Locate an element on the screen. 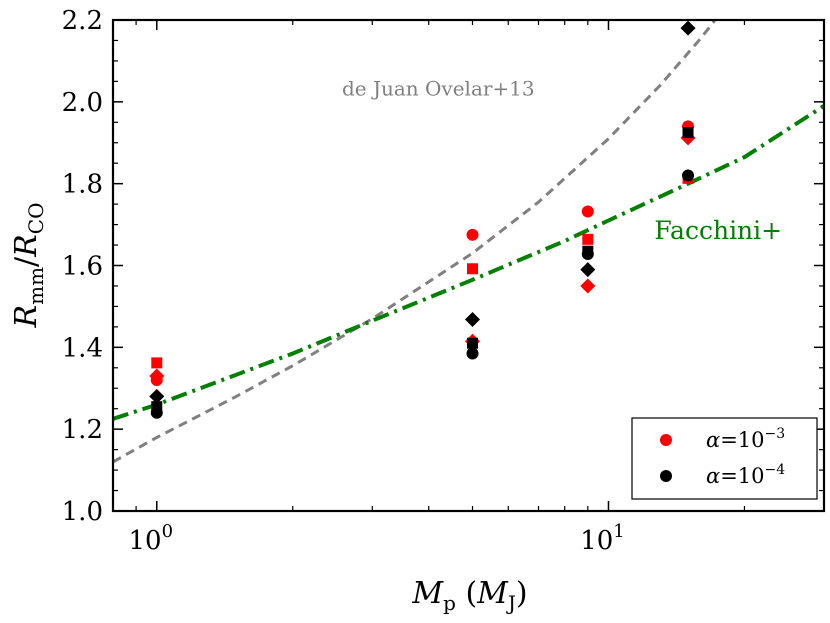  annotation-de-juan-ovelar: de Juan Ovelar+13 is located at coordinates (438, 89).